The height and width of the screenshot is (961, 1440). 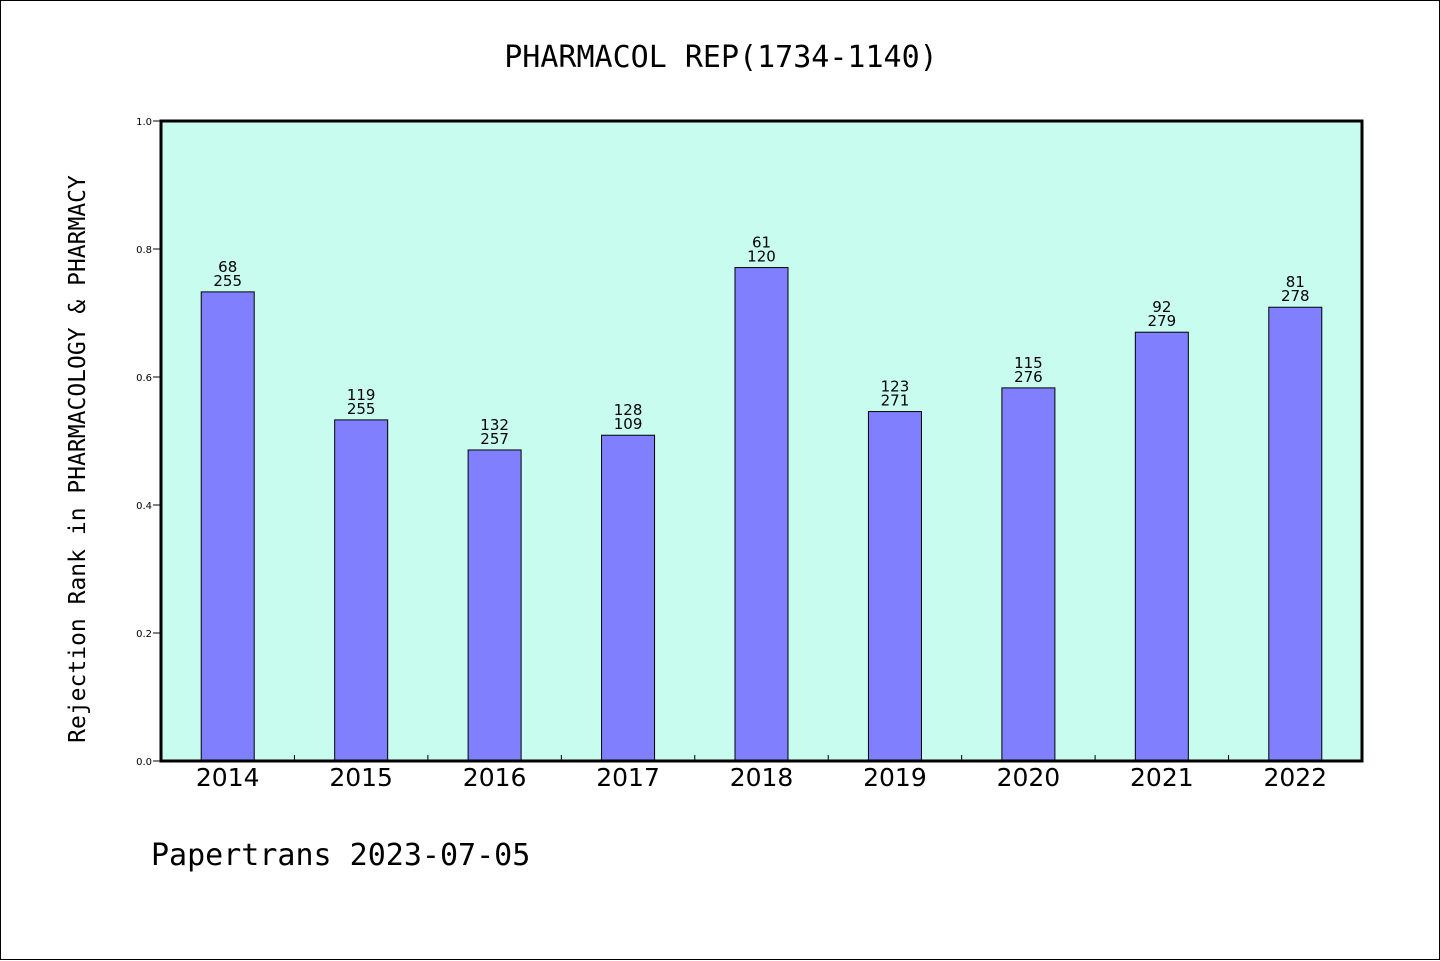 What do you see at coordinates (628, 410) in the screenshot?
I see `bar-label-top: 128` at bounding box center [628, 410].